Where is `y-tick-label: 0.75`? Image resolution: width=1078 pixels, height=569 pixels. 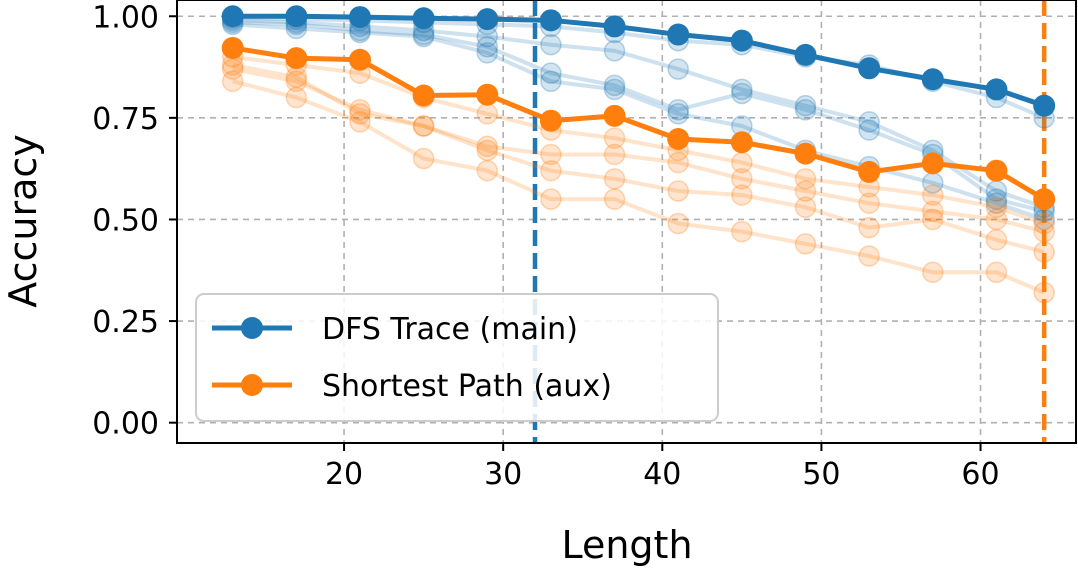 y-tick-label: 0.75 is located at coordinates (125, 119).